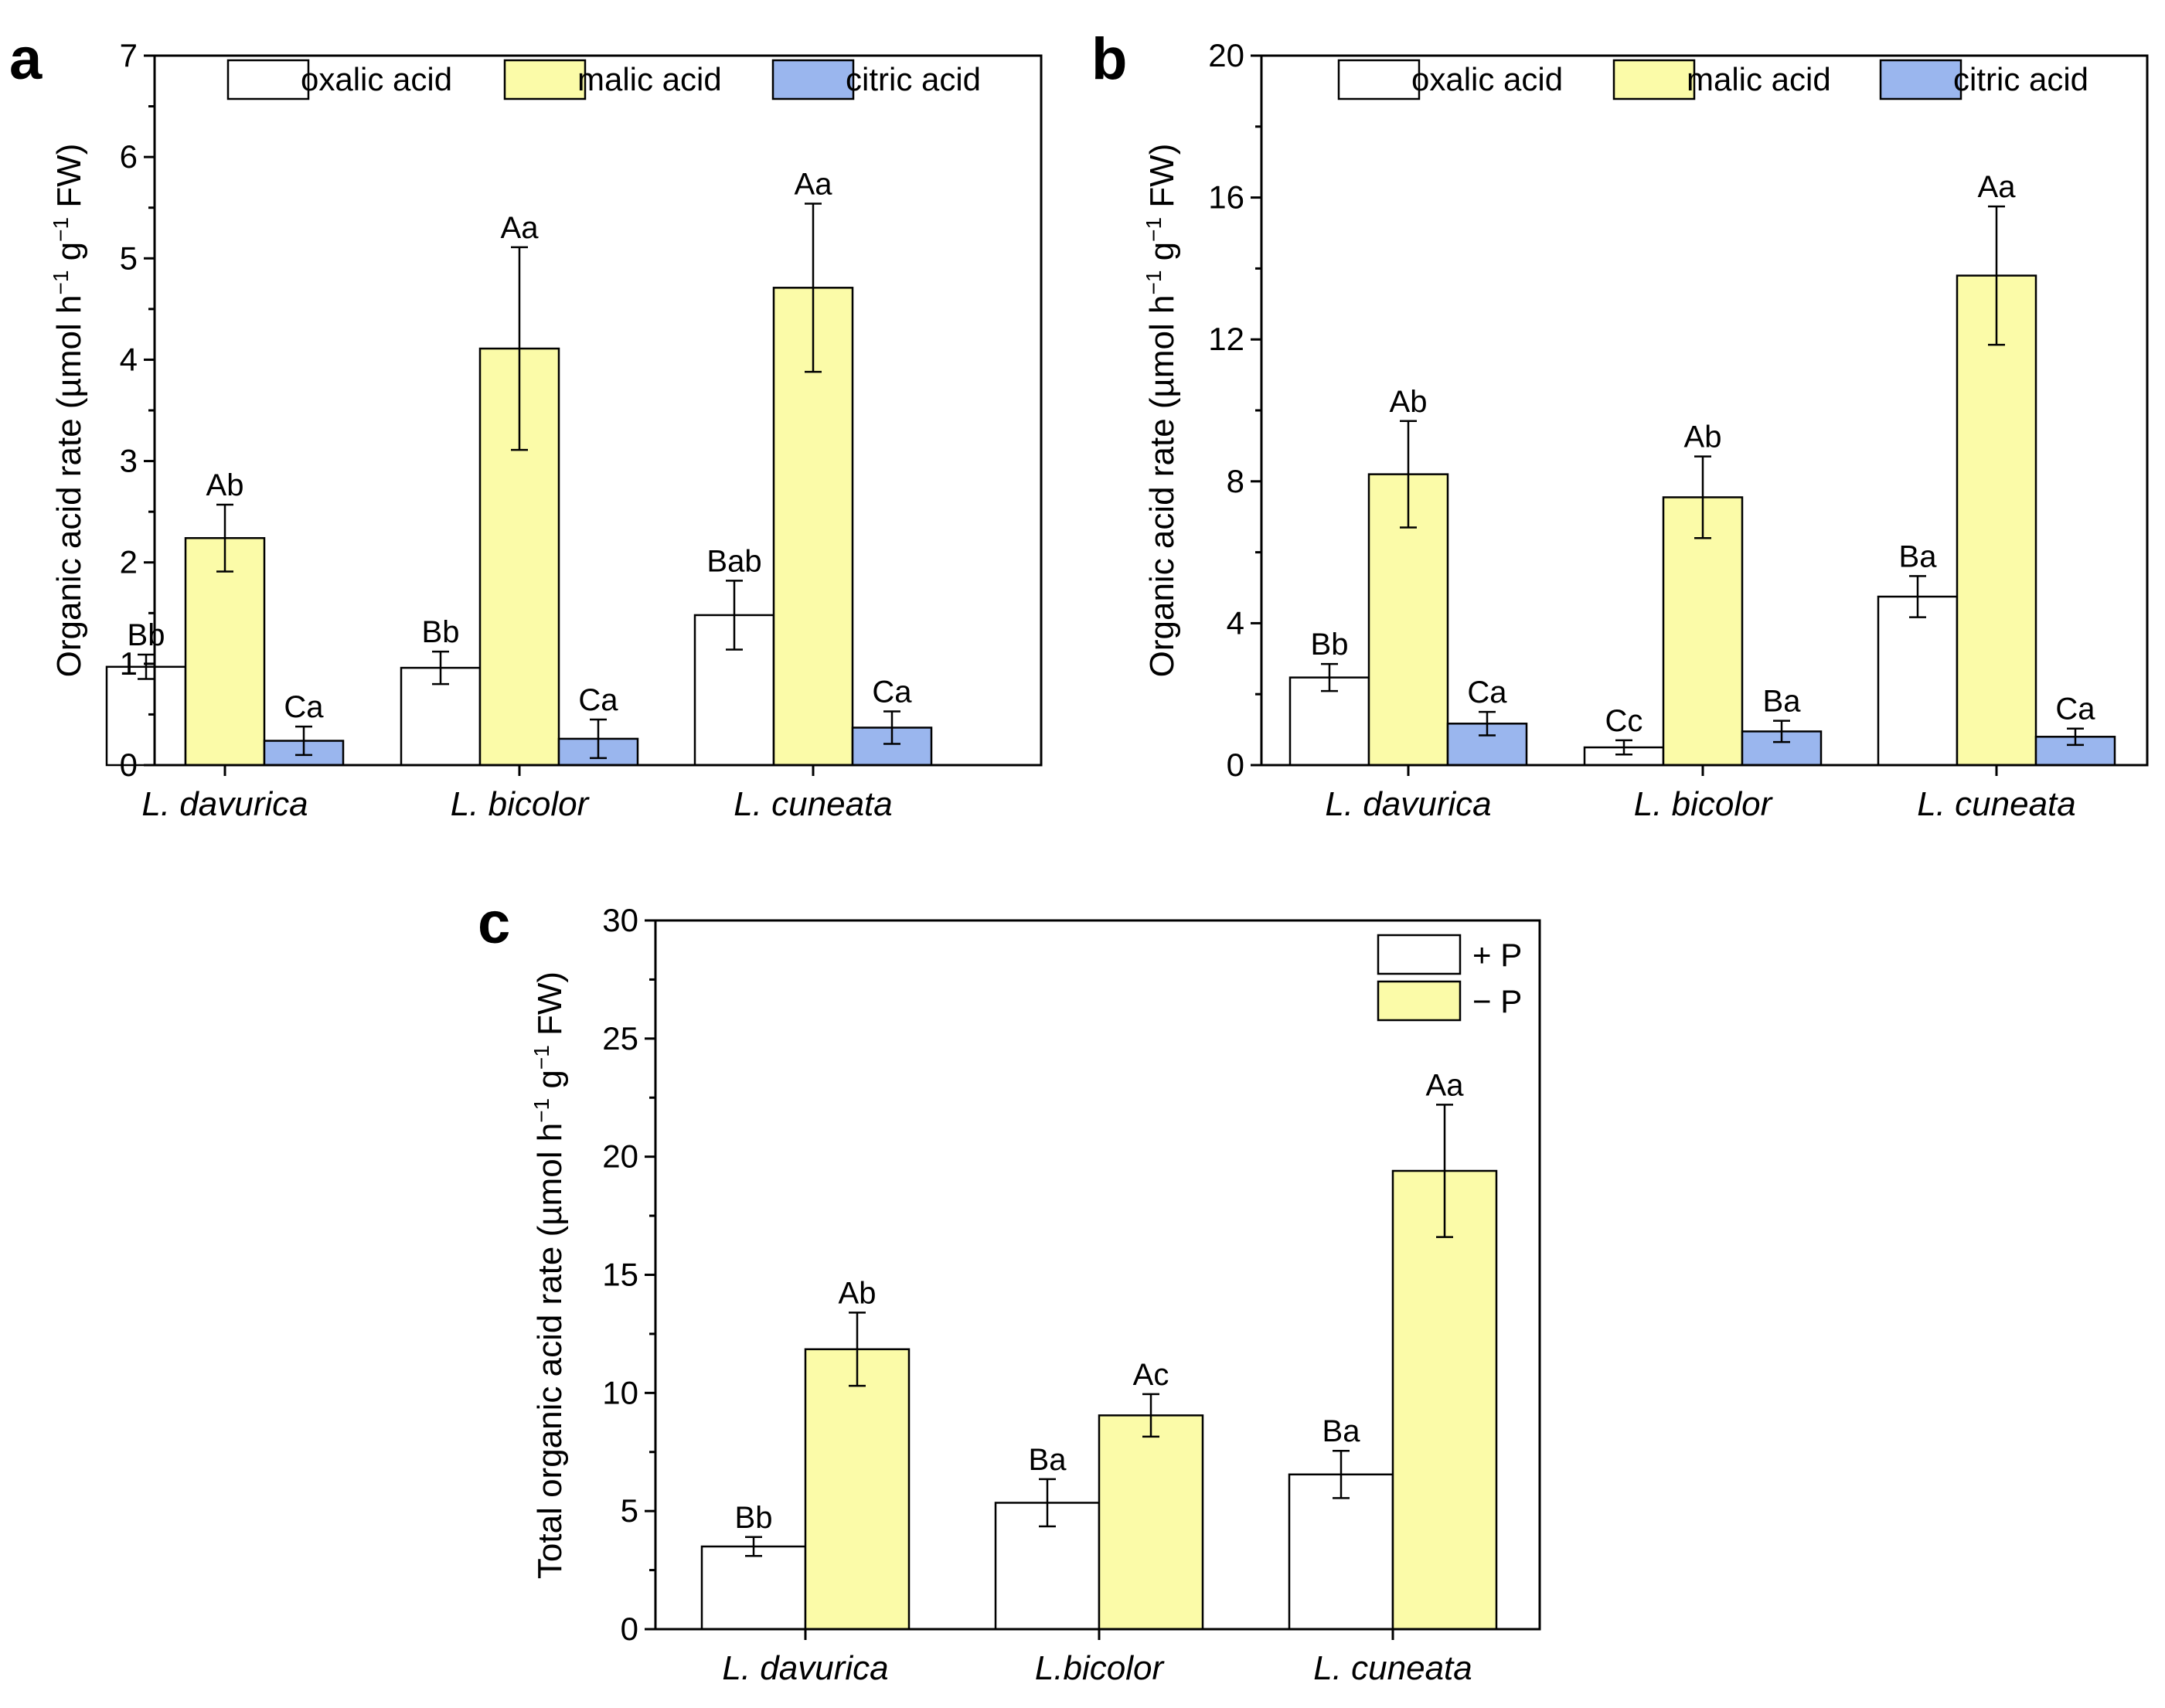 This screenshot has width=2165, height=1708. Describe the element at coordinates (1487, 79) in the screenshot. I see `legend-label: oxalic acid` at that location.